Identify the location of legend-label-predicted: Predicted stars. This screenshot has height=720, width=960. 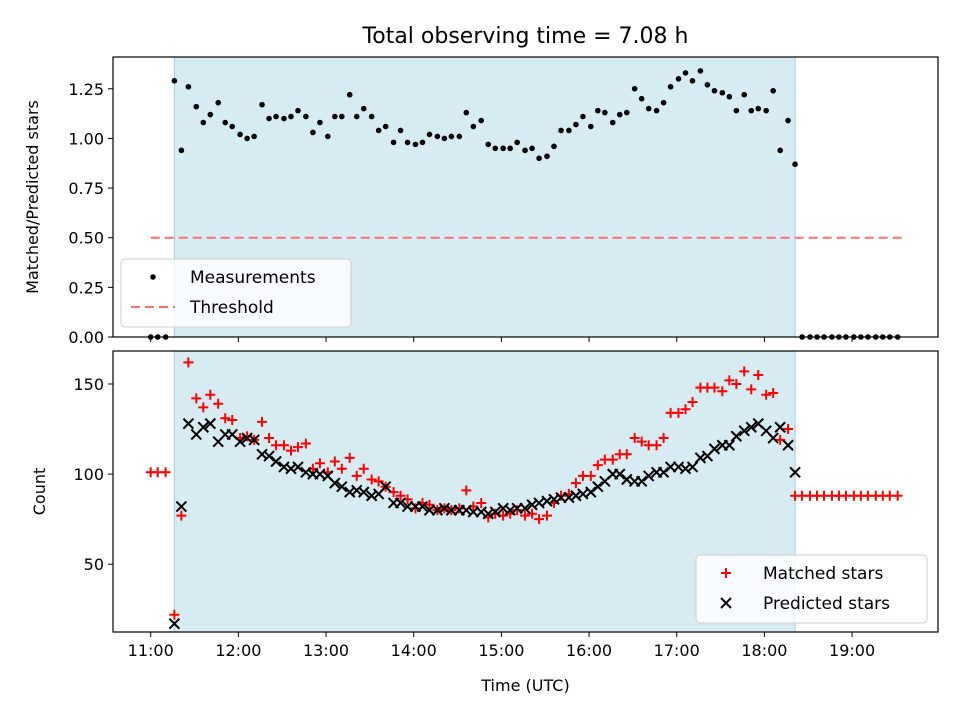
(826, 604).